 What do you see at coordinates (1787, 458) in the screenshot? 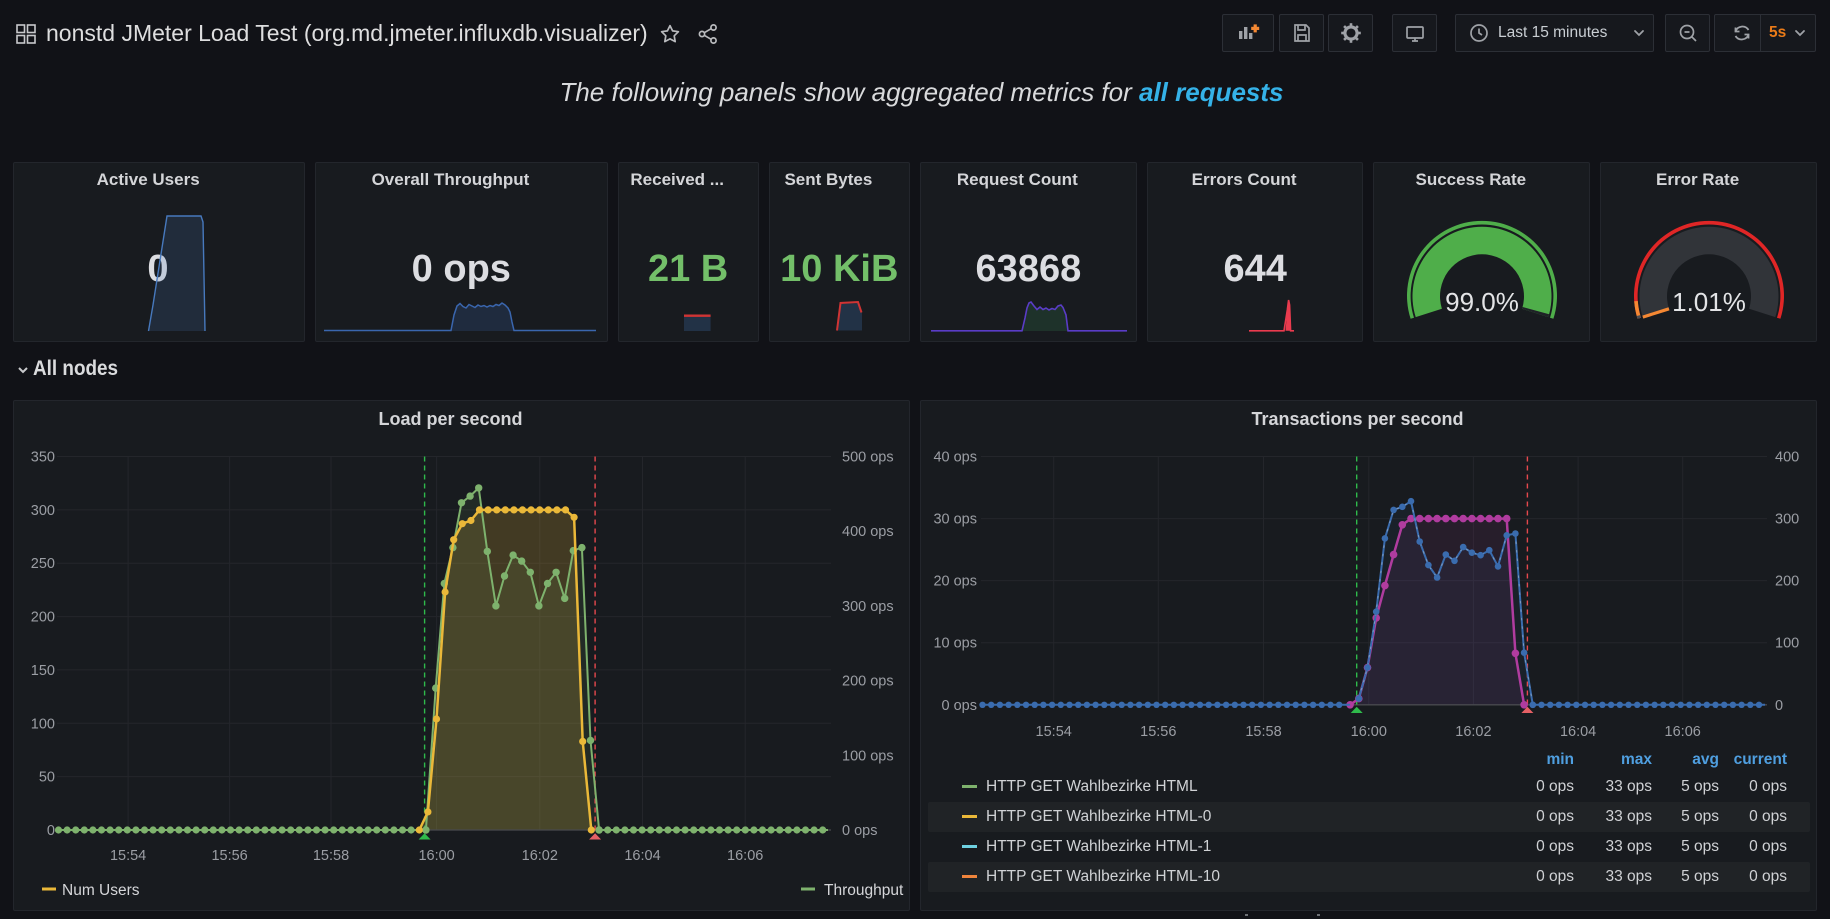
I see `svg-text: 400` at bounding box center [1787, 458].